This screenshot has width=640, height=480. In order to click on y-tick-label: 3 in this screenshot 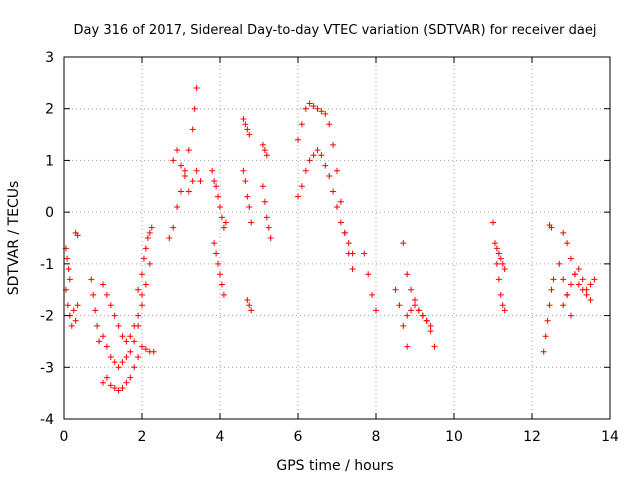, I will do `click(49, 58)`.